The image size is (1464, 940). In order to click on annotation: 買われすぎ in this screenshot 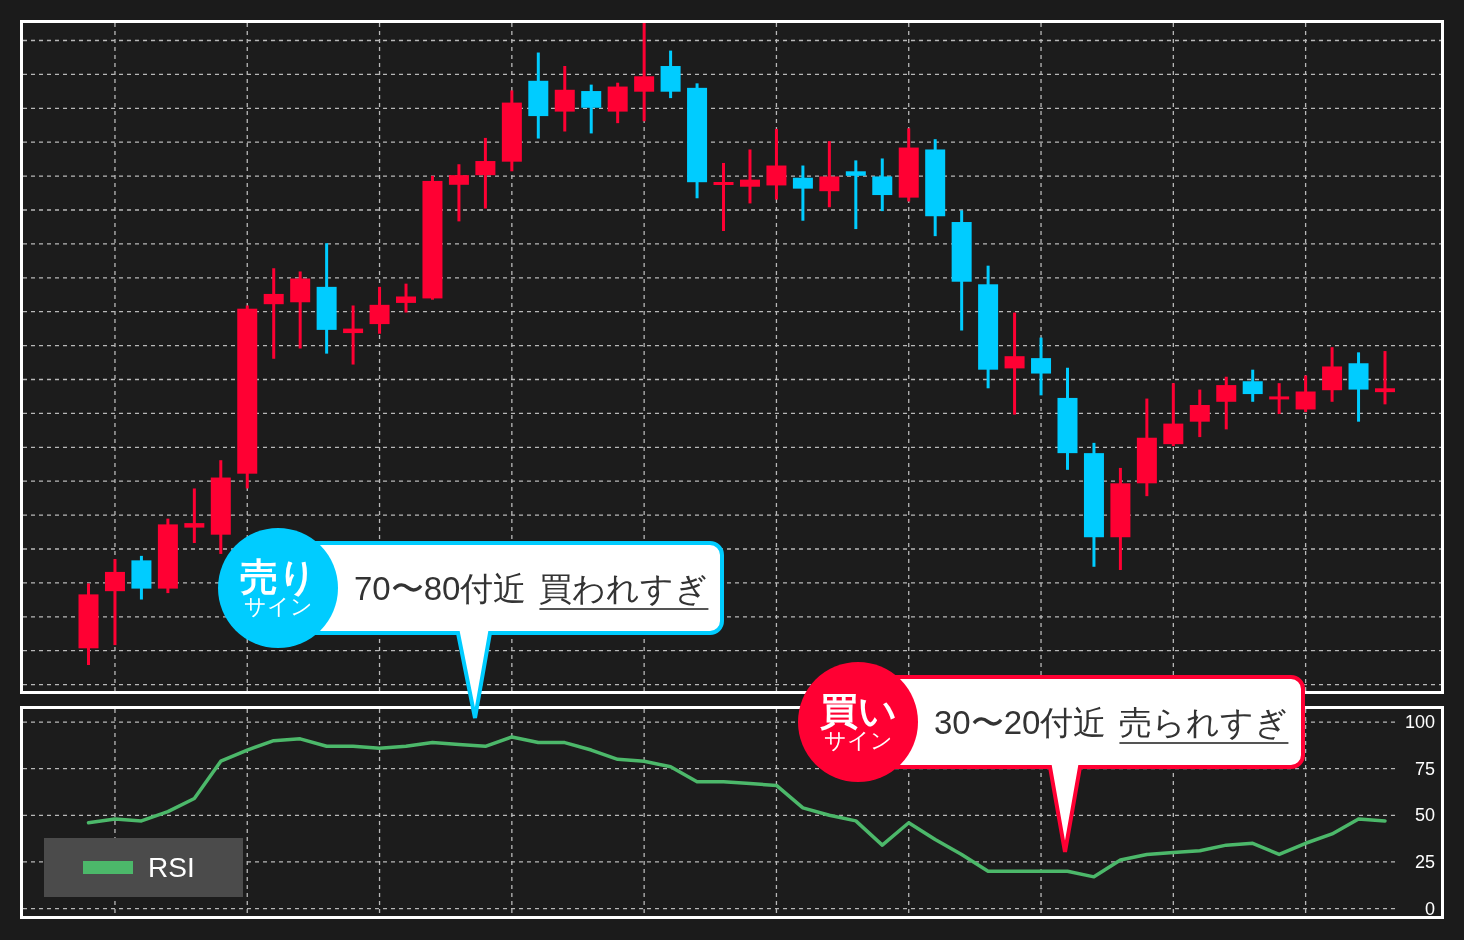, I will do `click(624, 588)`.